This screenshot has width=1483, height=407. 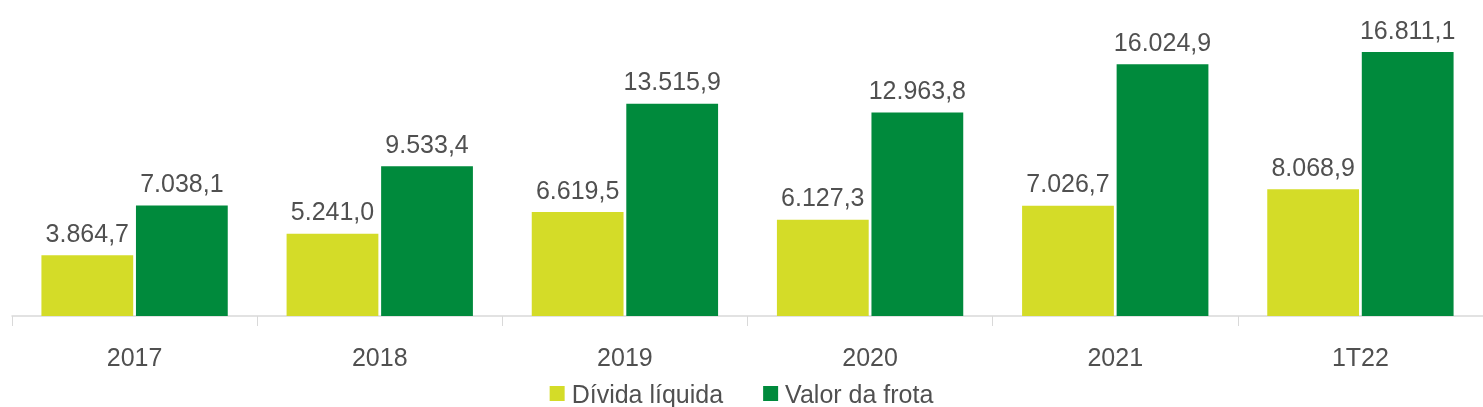 I want to click on x-tick-label: 2020, so click(x=870, y=356).